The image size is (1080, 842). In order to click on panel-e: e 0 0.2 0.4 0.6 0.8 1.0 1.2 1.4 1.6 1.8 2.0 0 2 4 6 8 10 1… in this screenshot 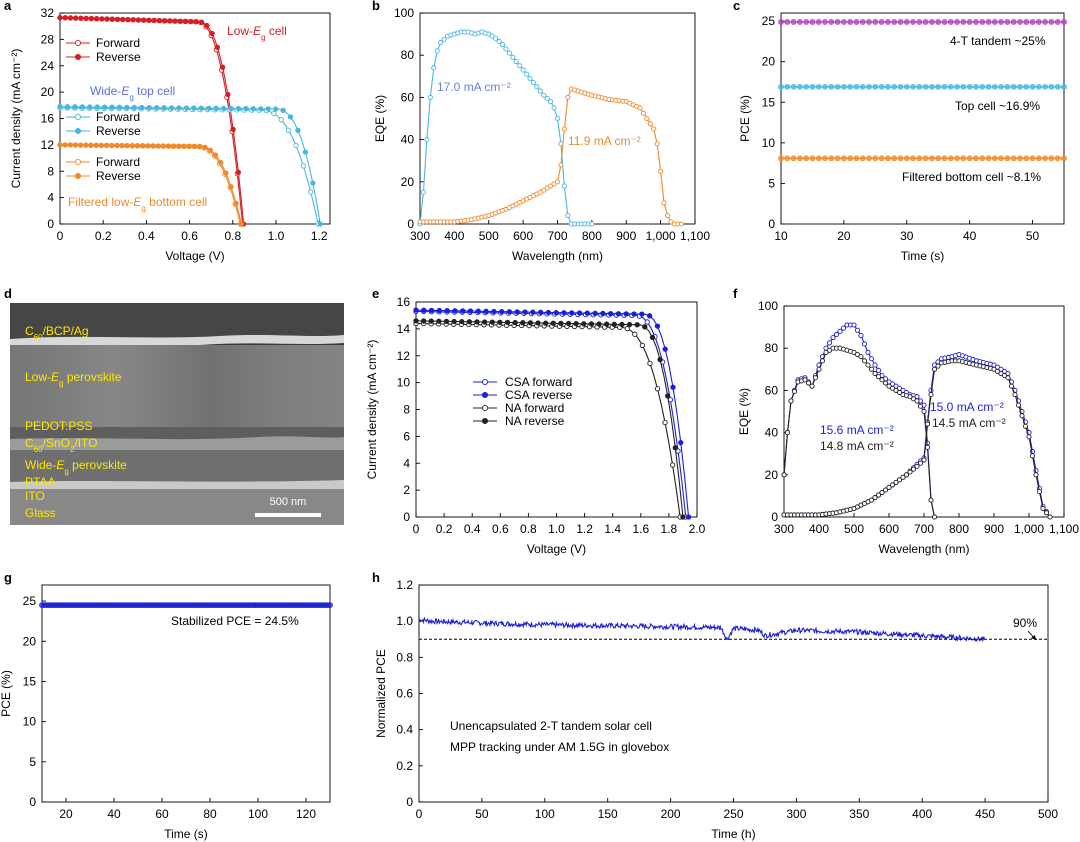, I will do `click(535, 421)`.